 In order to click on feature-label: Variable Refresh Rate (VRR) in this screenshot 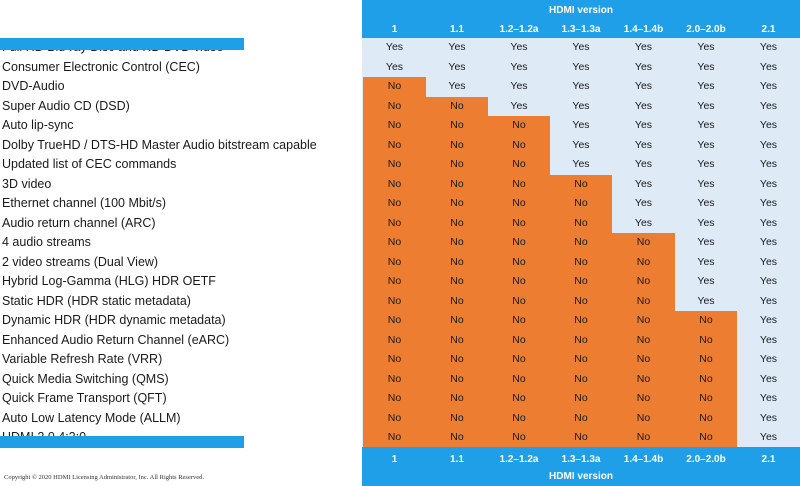, I will do `click(82, 359)`.